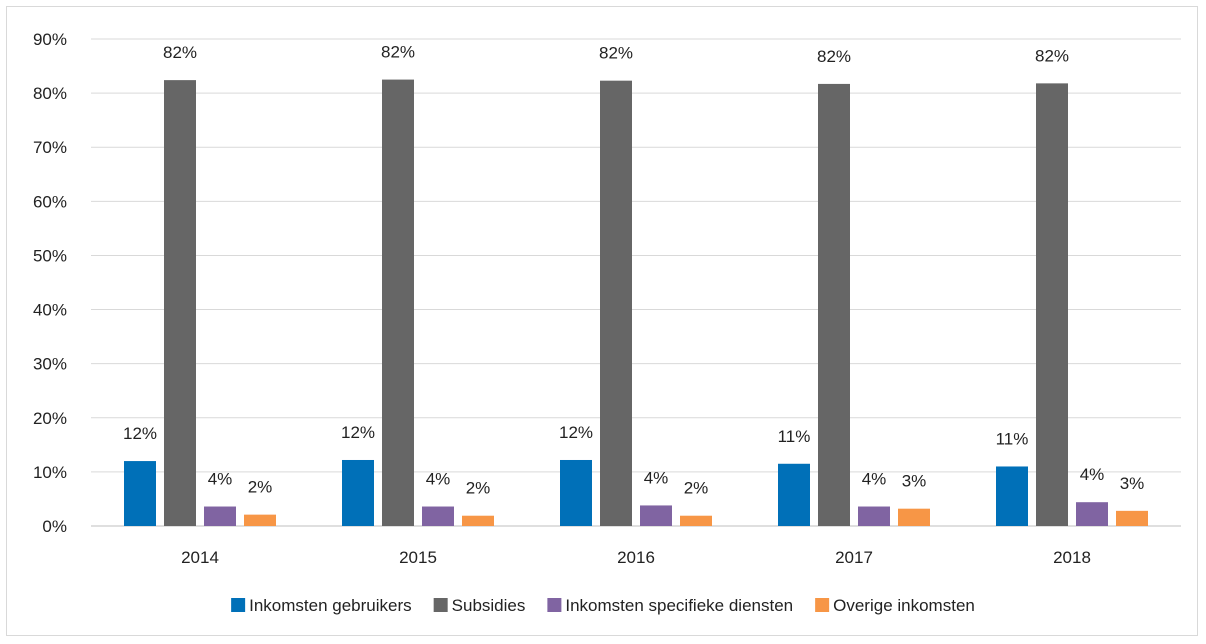  Describe the element at coordinates (50, 310) in the screenshot. I see `y-tick-label: 40%` at that location.